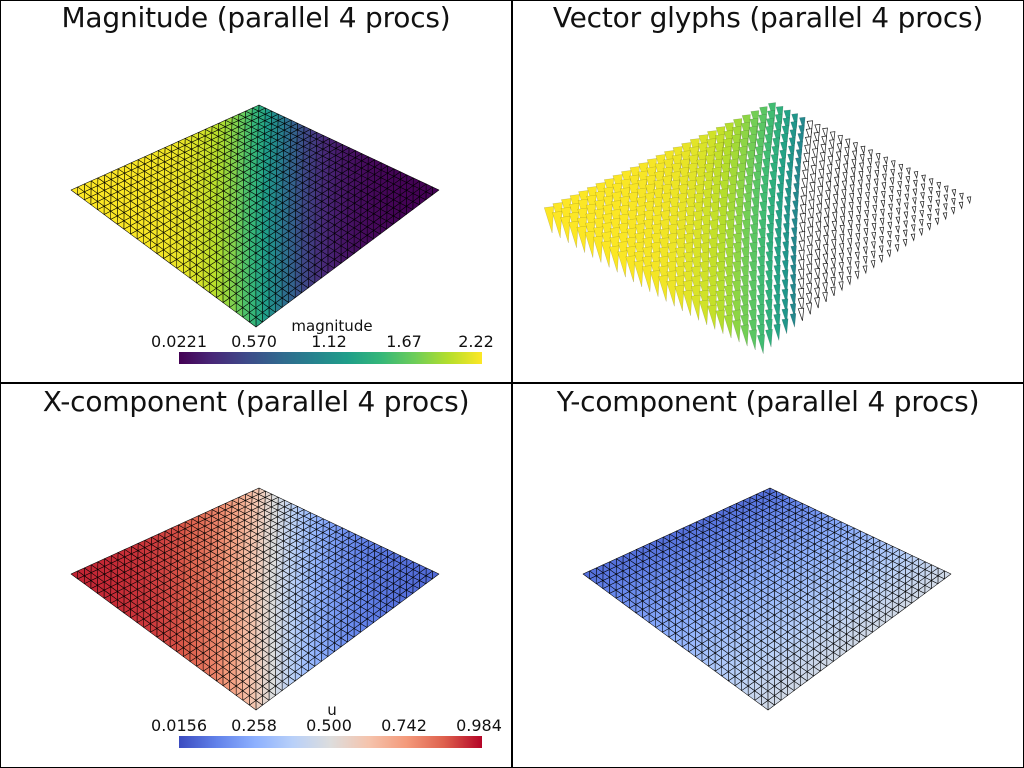 This screenshot has width=1024, height=768. Describe the element at coordinates (757, 228) in the screenshot. I see `vector-glyph-field` at that location.